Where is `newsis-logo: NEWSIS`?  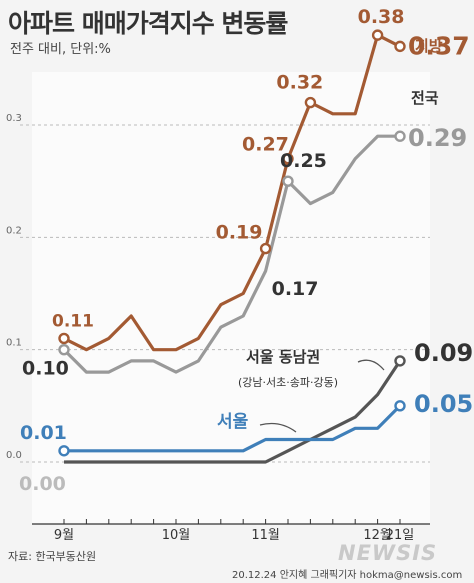 newsis-logo: NEWSIS is located at coordinates (388, 553).